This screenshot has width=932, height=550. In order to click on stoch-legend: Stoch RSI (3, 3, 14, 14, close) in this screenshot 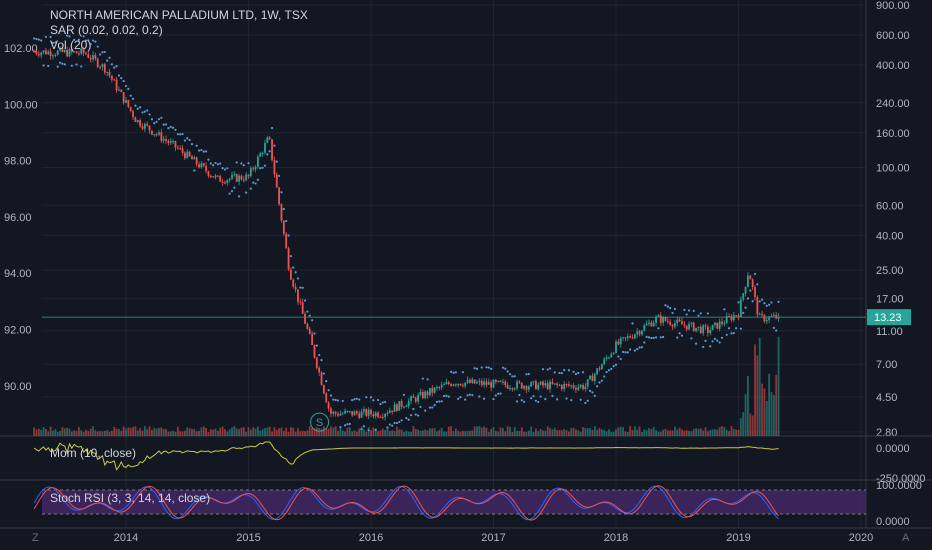, I will do `click(130, 498)`.